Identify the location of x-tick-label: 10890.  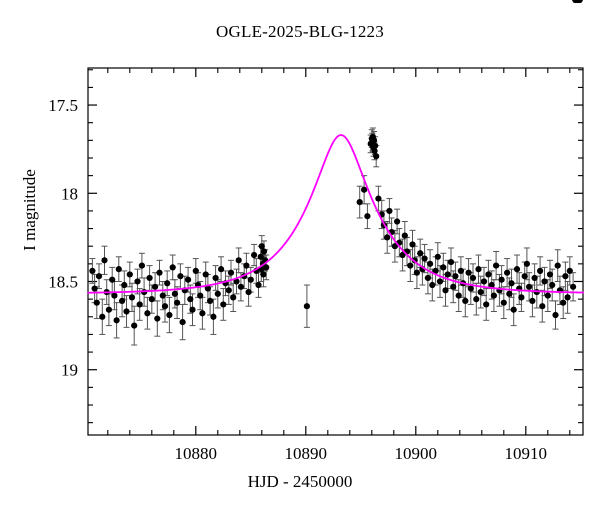
(306, 453).